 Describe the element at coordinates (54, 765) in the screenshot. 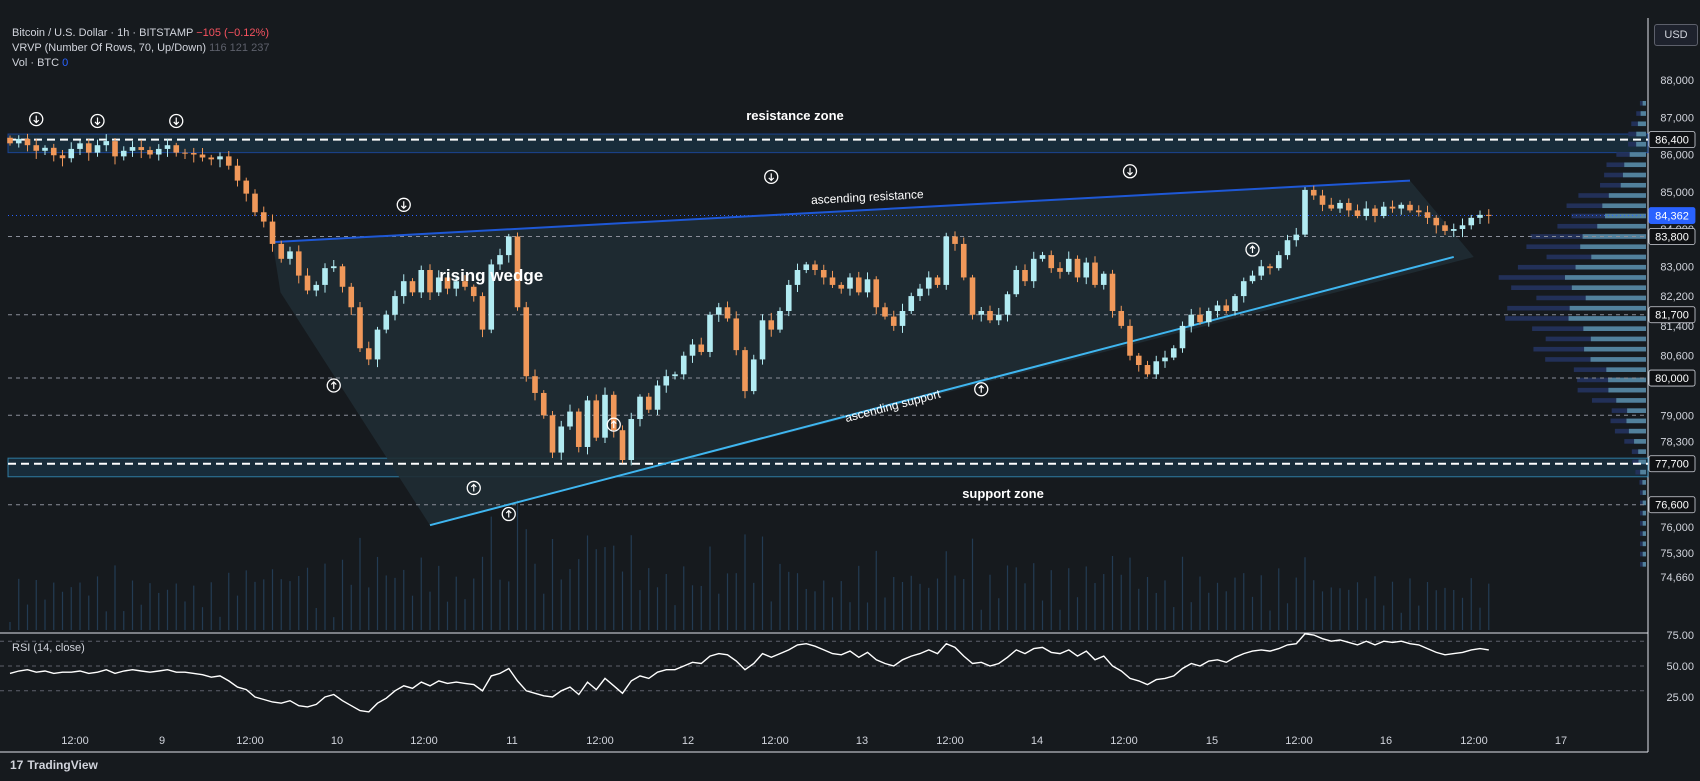

I see `tradingview-logo: 17 TradingView` at that location.